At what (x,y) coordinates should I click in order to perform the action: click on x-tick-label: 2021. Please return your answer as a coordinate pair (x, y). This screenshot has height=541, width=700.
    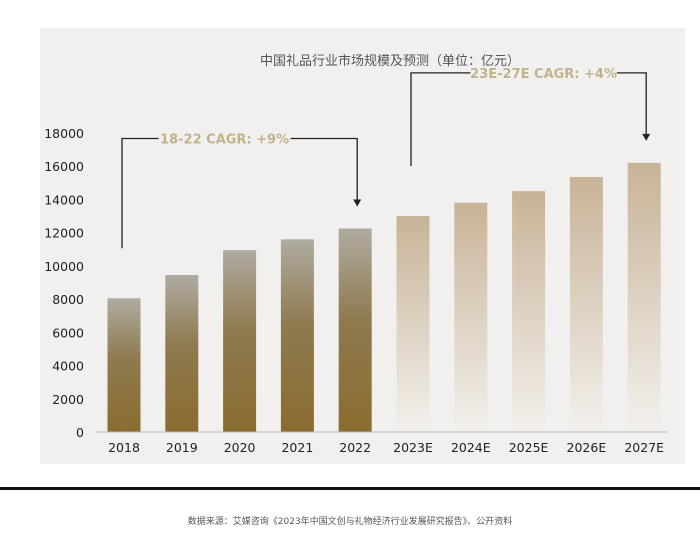
    Looking at the image, I should click on (297, 447).